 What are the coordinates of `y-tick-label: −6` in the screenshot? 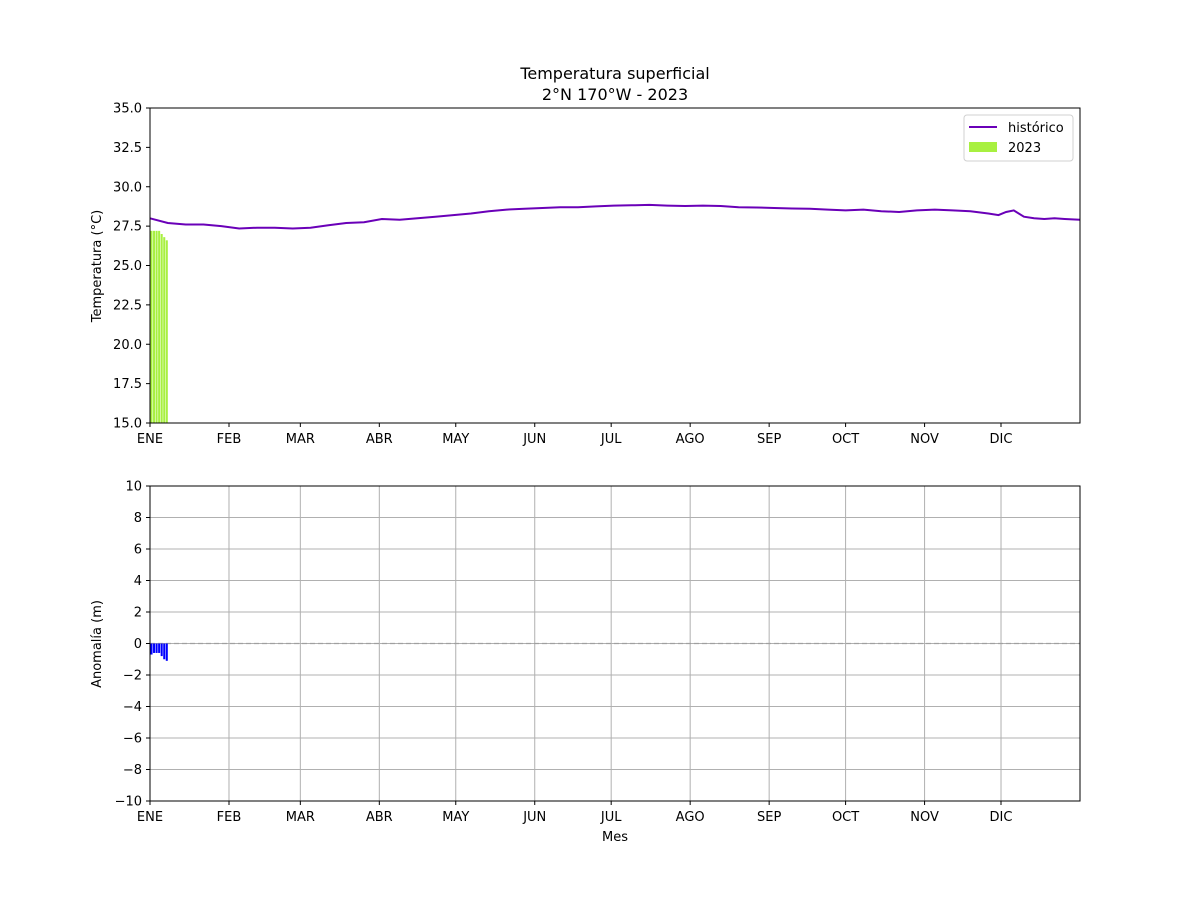 It's located at (132, 739).